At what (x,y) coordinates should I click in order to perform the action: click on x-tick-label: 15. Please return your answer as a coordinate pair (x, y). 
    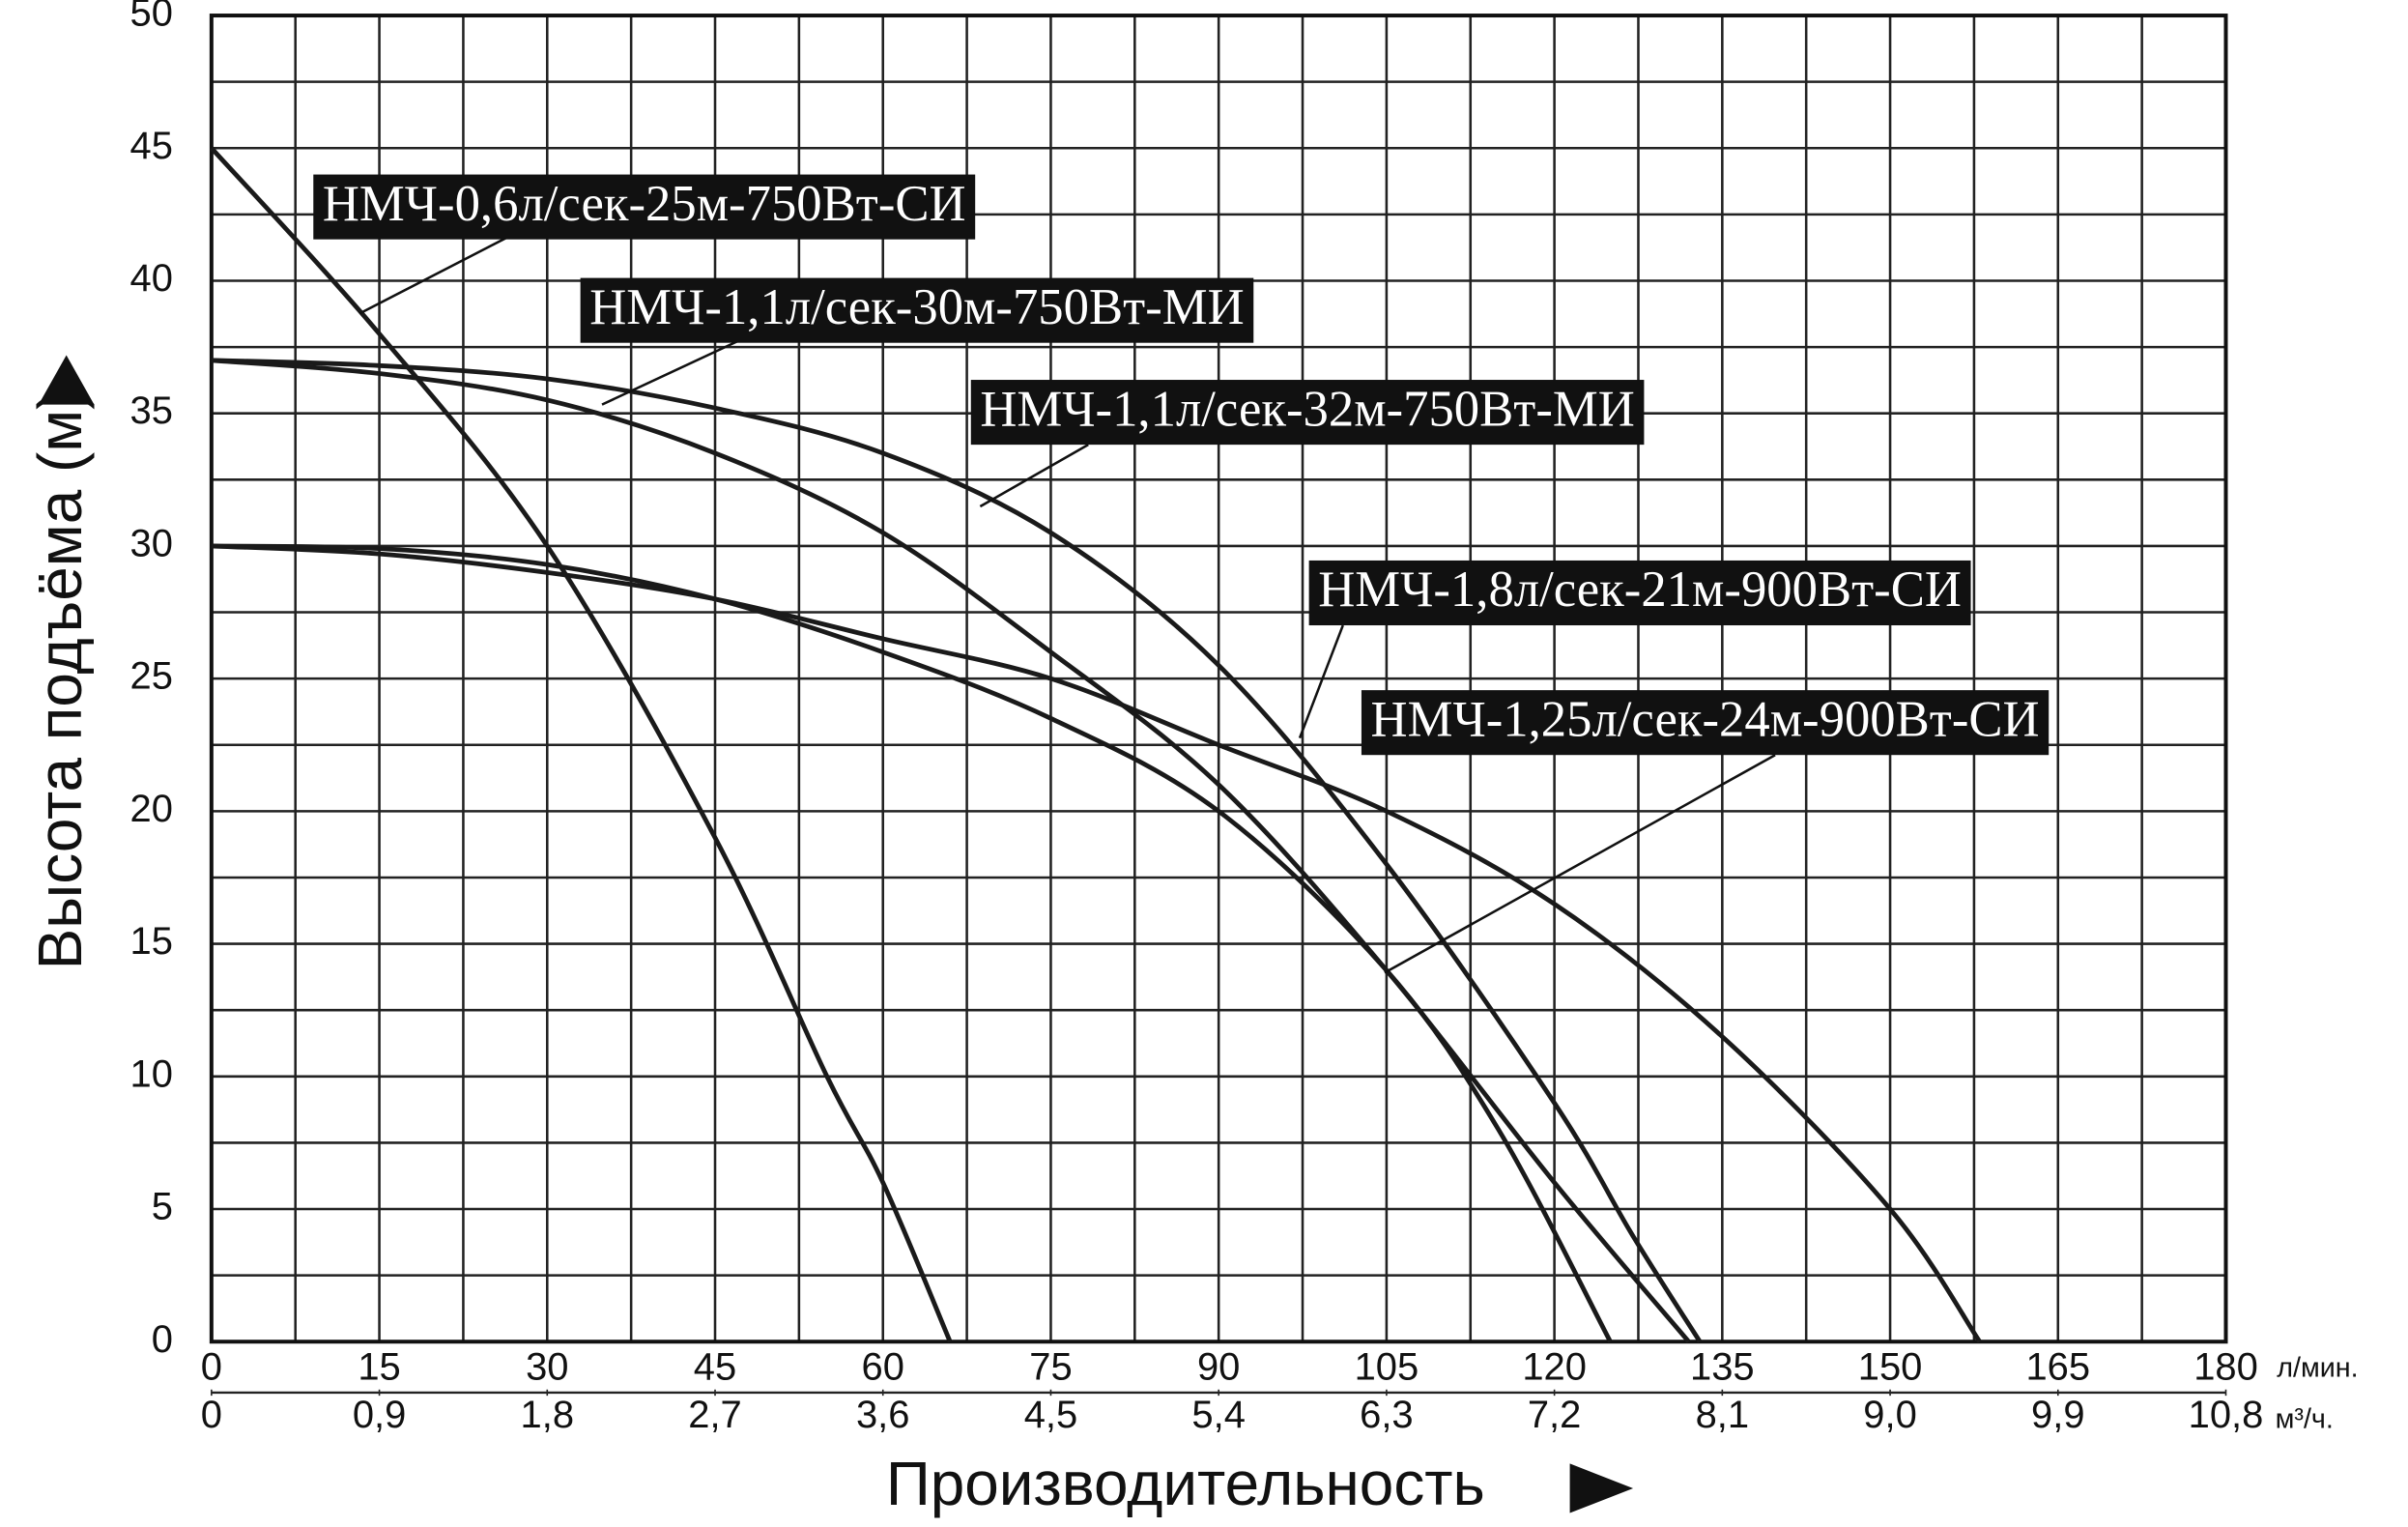
    Looking at the image, I should click on (379, 1368).